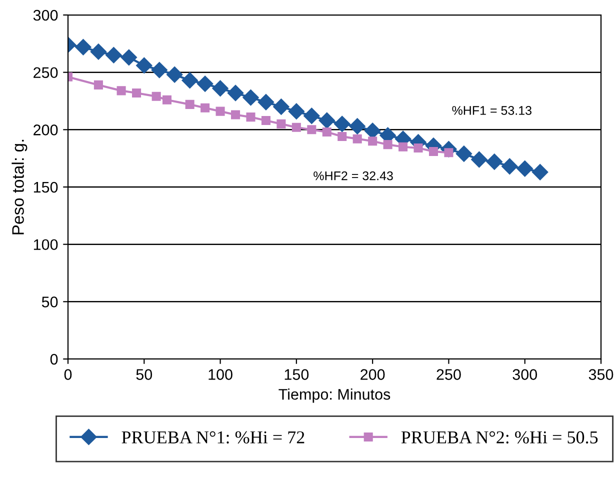 This screenshot has height=482, width=614. Describe the element at coordinates (54, 359) in the screenshot. I see `y-tick-label: 0` at that location.